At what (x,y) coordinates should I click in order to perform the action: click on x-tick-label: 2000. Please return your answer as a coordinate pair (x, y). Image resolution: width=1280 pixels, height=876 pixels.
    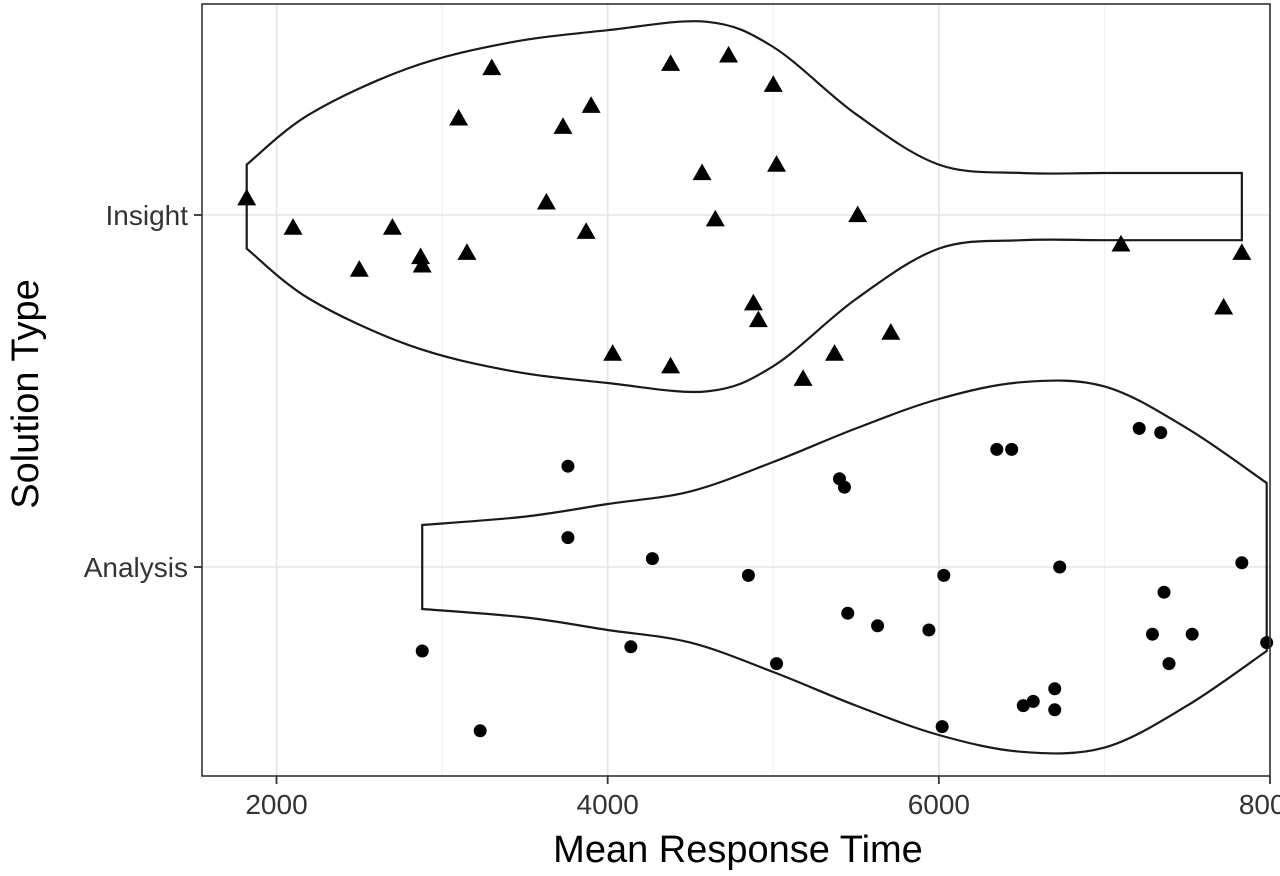
    Looking at the image, I should click on (276, 804).